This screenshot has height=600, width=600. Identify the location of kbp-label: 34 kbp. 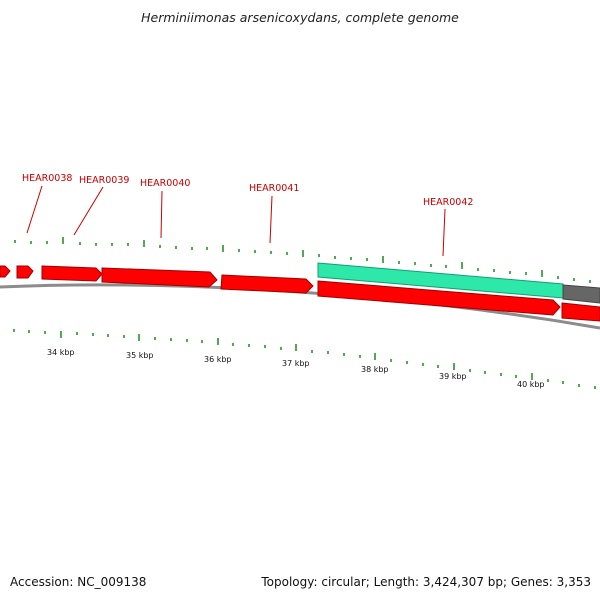
(61, 352).